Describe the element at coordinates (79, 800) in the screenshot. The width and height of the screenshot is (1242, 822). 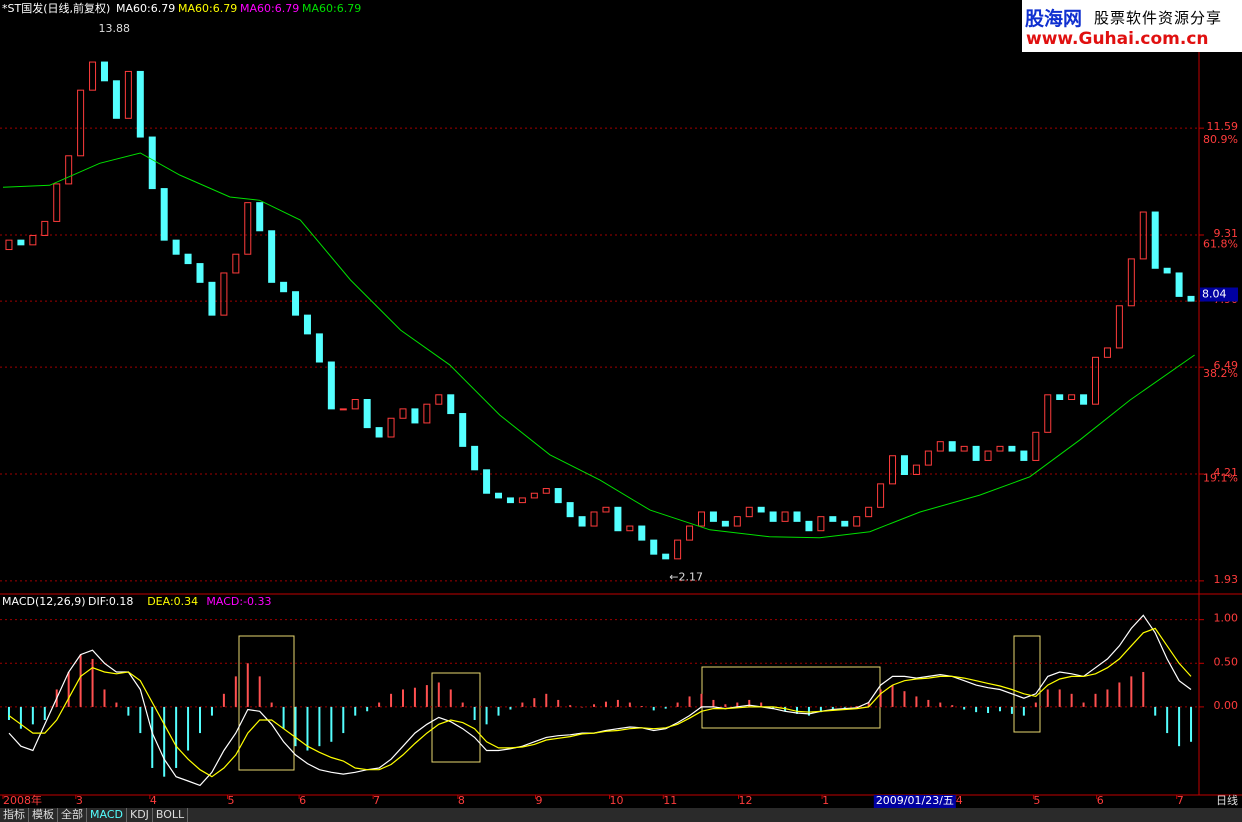
I see `x-tick-label: 3` at that location.